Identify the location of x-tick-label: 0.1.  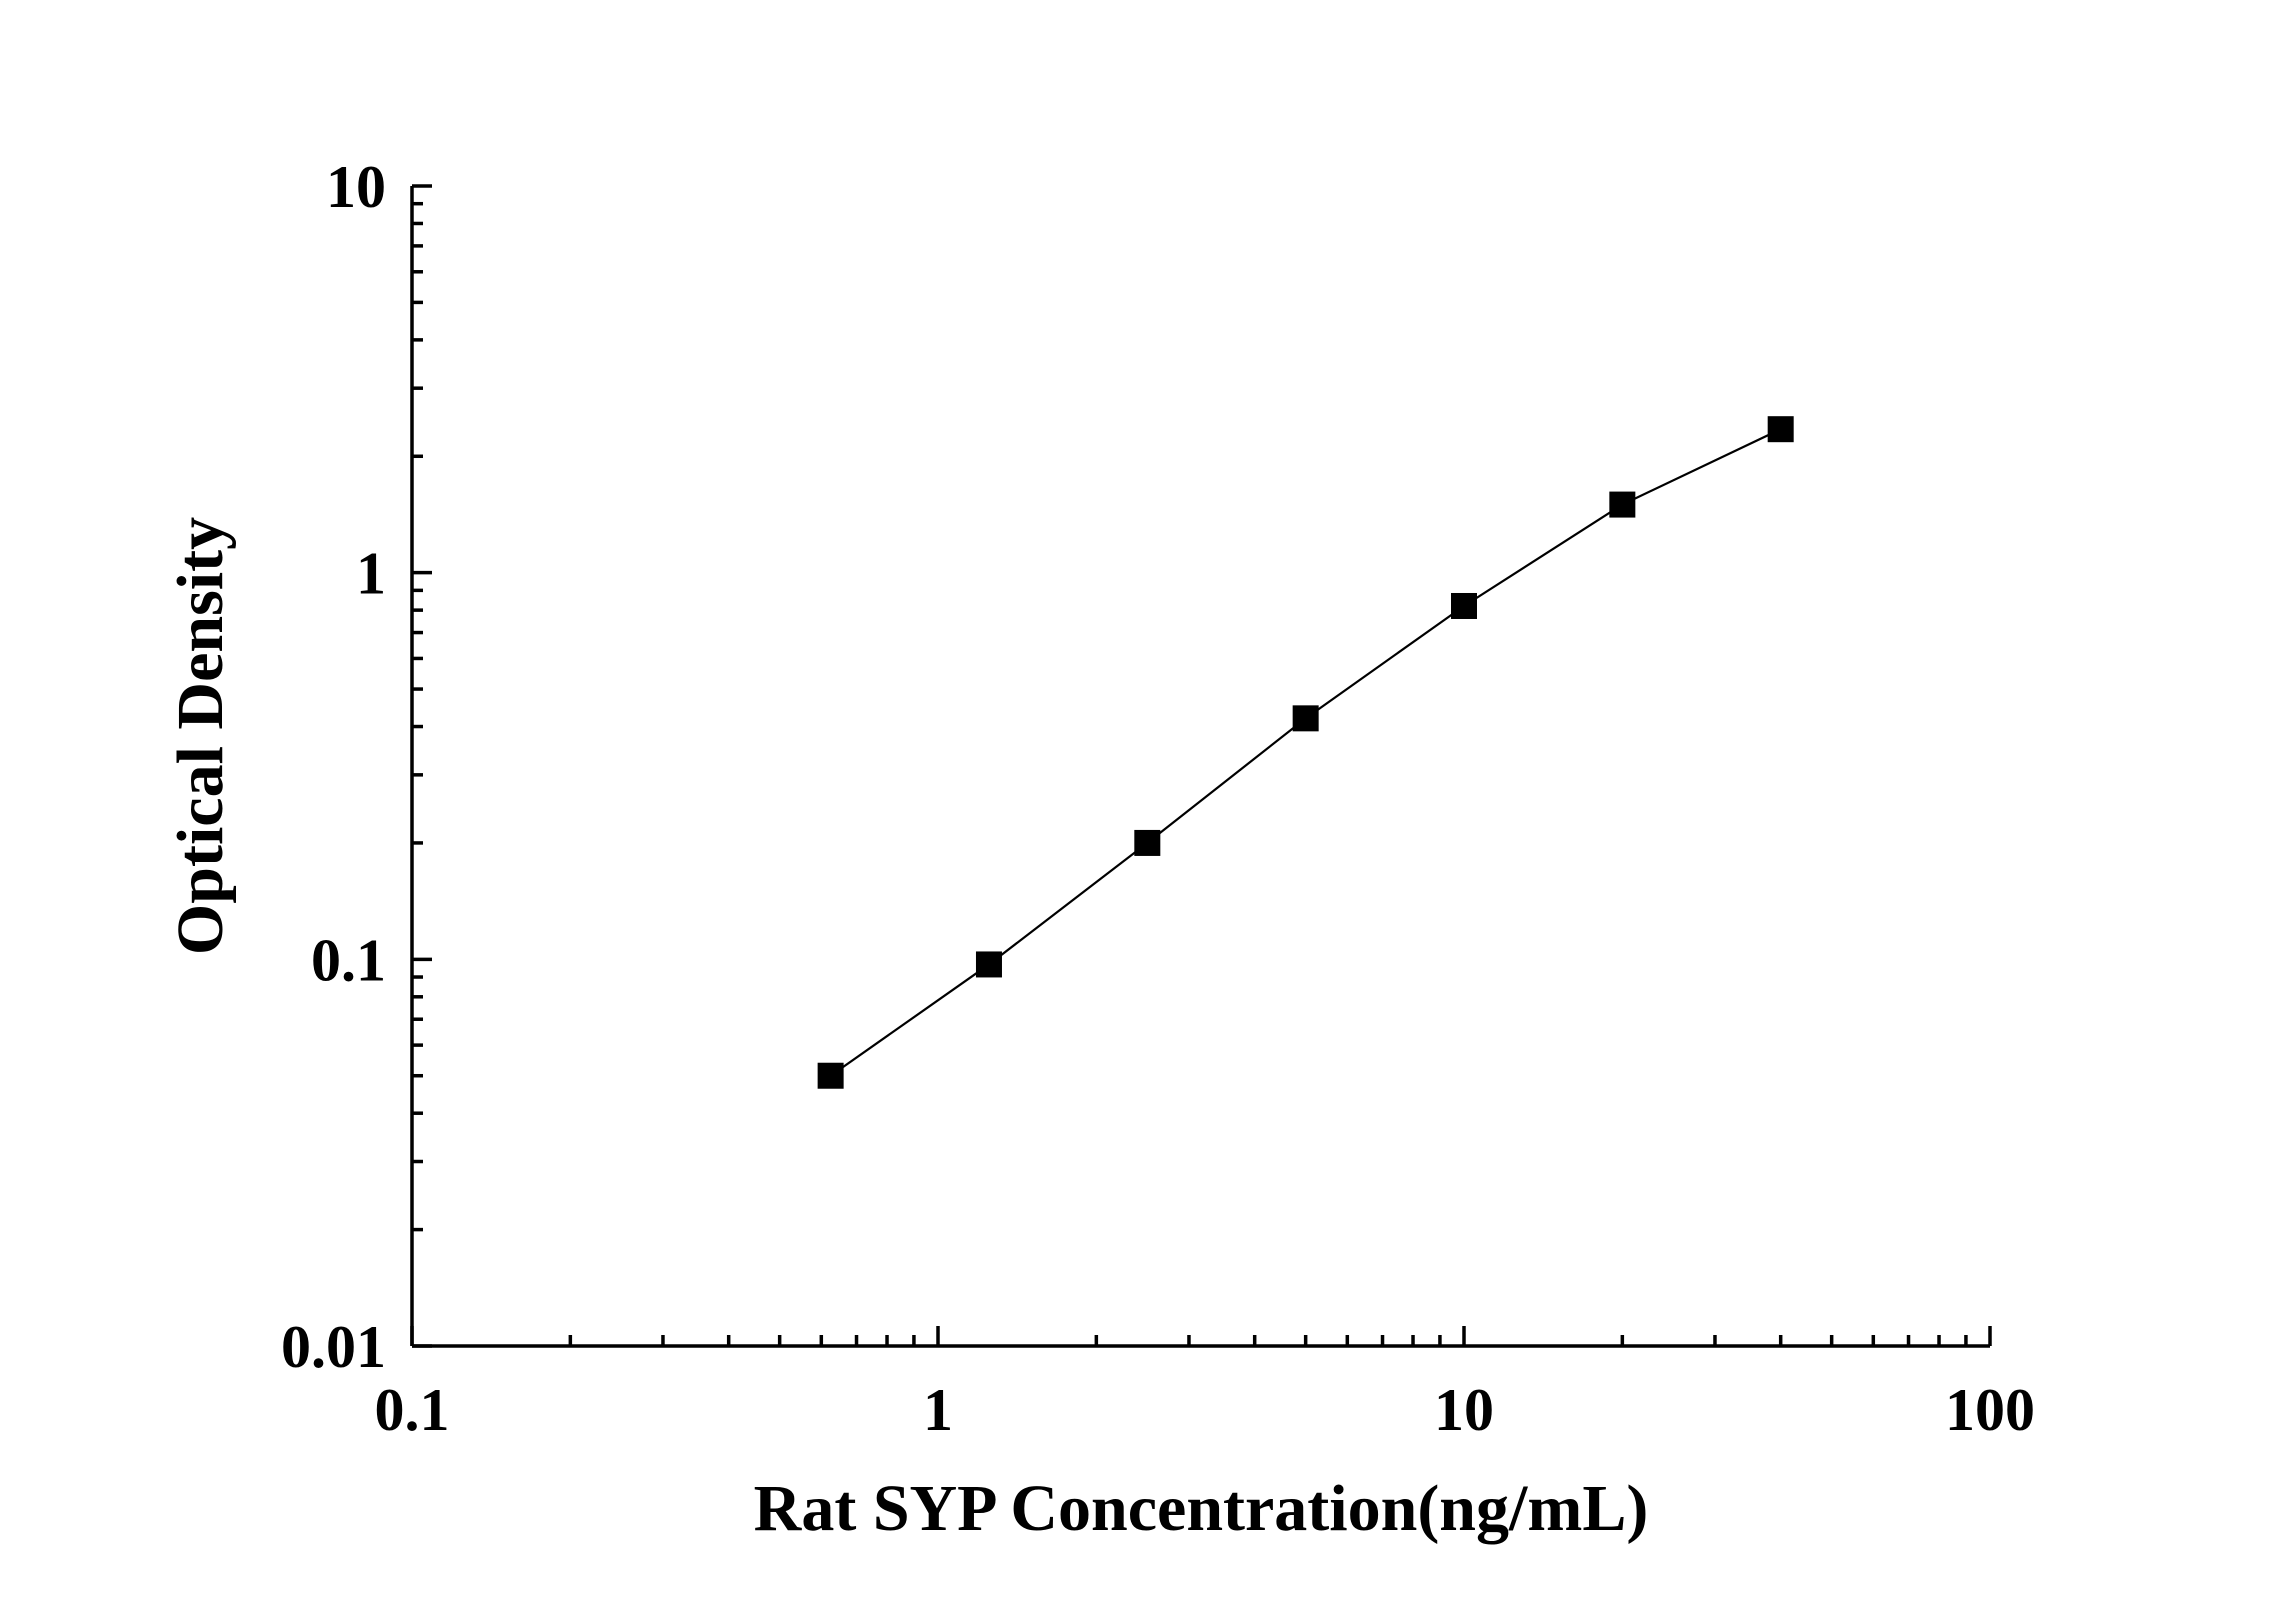
(412, 1410).